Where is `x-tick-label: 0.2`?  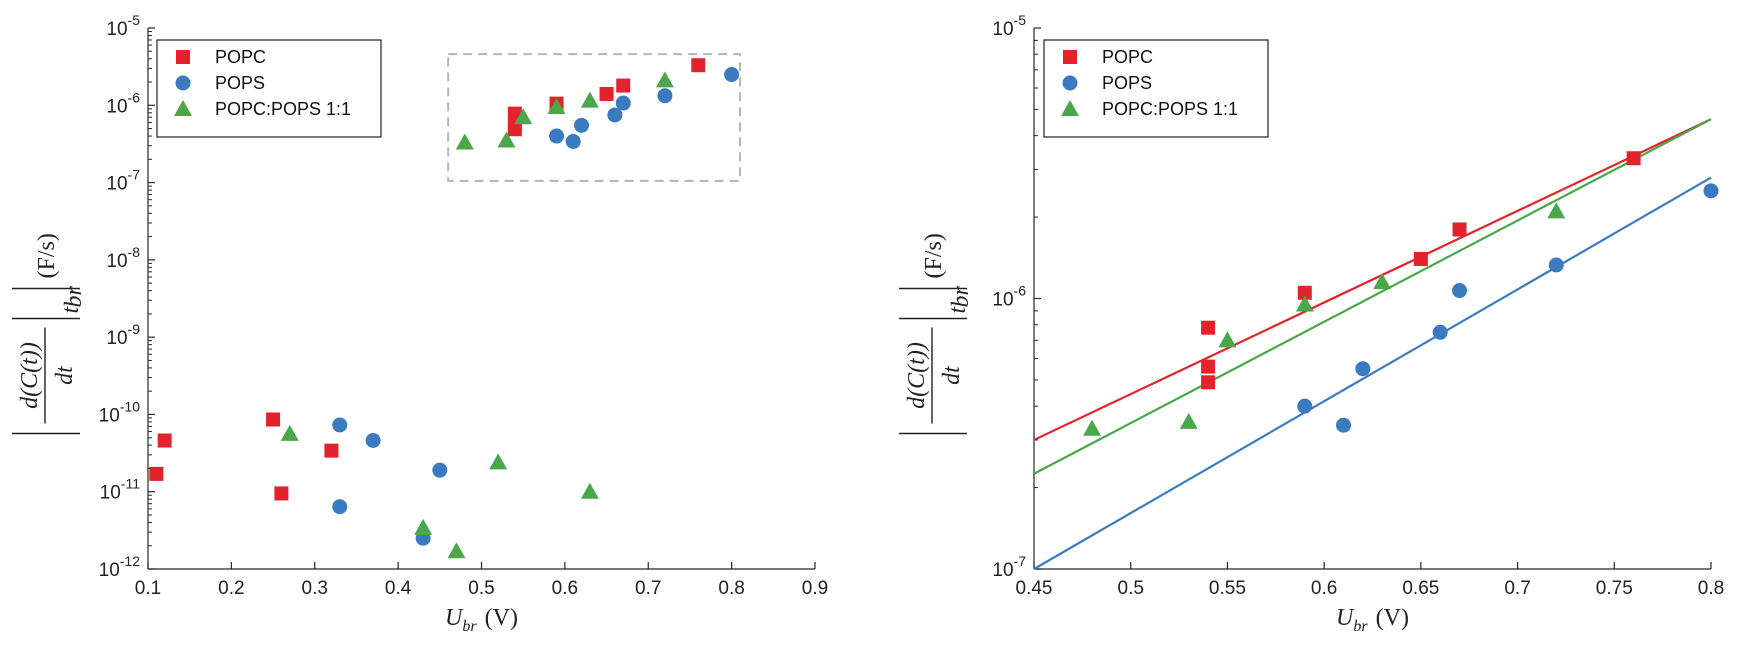 x-tick-label: 0.2 is located at coordinates (231, 588).